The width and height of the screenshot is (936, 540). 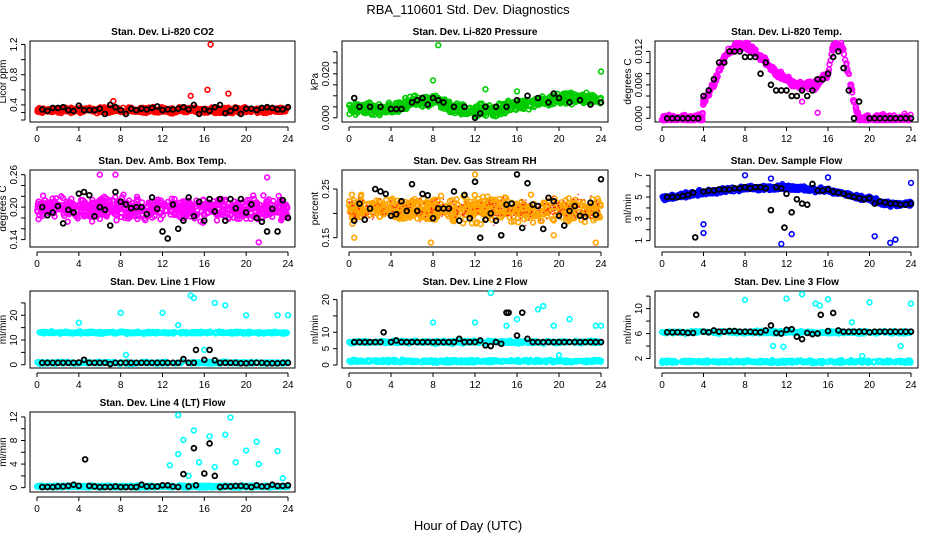 I want to click on panel-title: Stan. Dev. Li-820 CO2, so click(x=162, y=32).